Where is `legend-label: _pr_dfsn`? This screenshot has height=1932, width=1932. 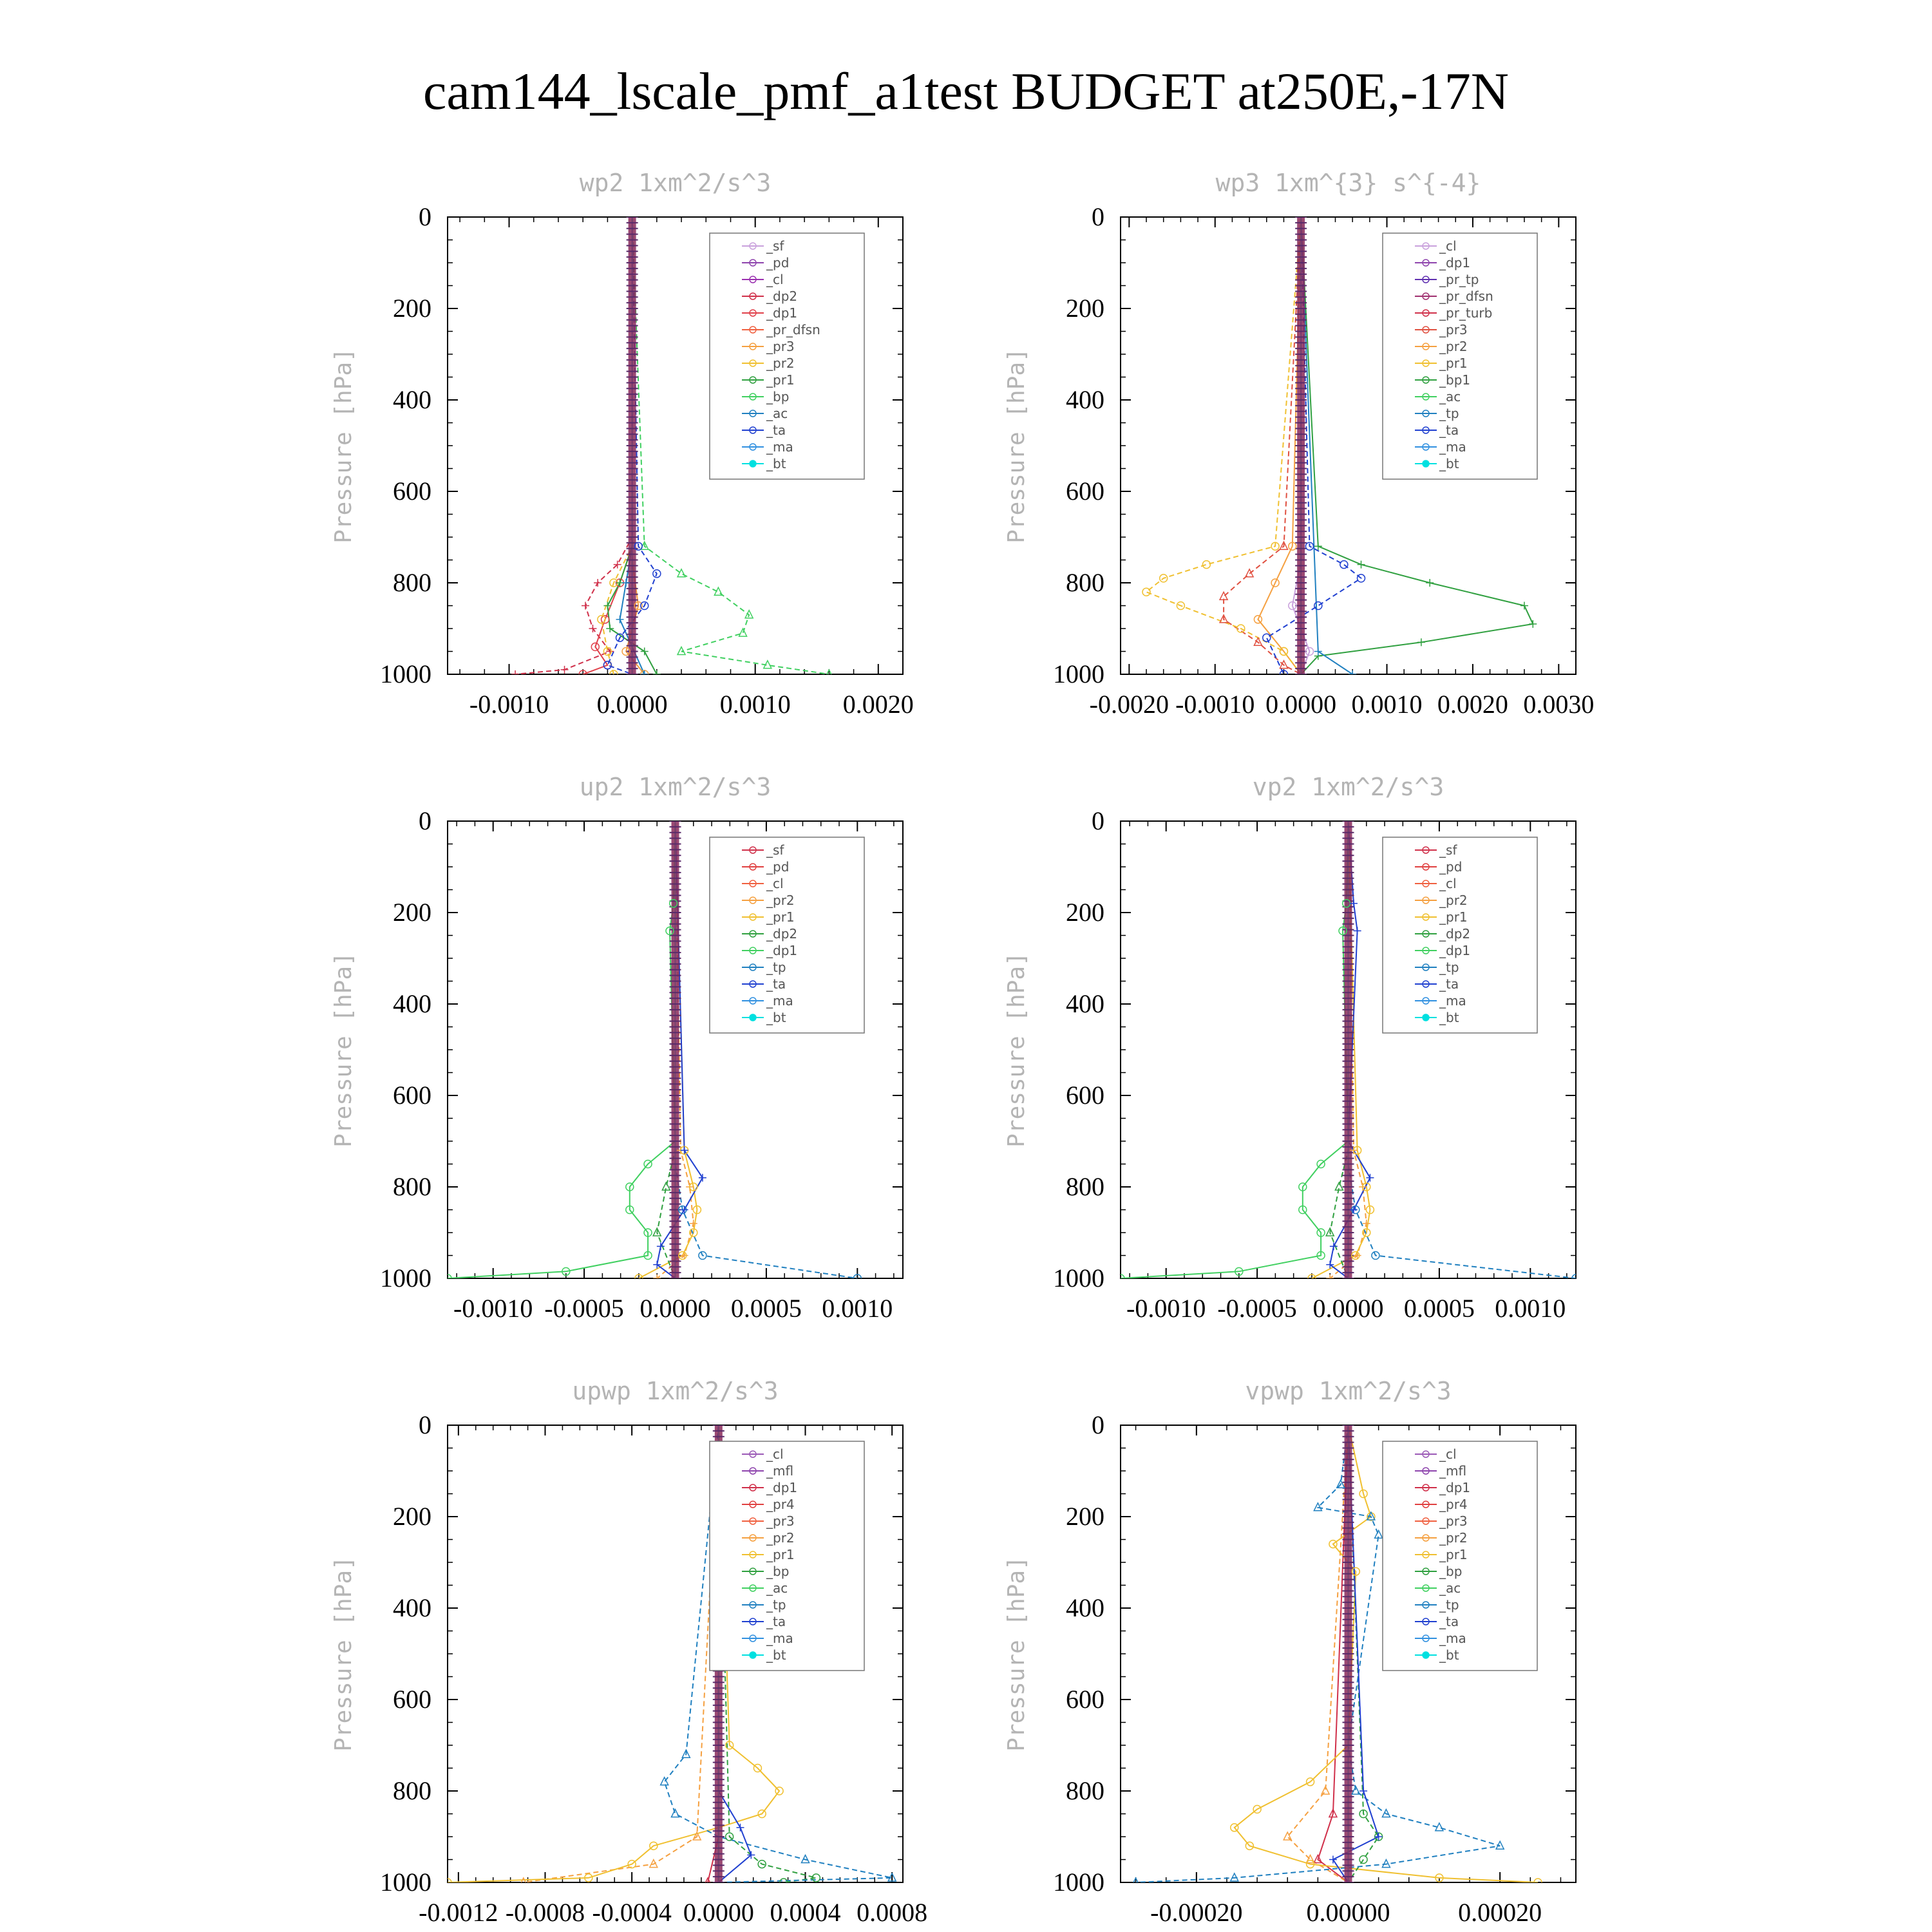 legend-label: _pr_dfsn is located at coordinates (1466, 296).